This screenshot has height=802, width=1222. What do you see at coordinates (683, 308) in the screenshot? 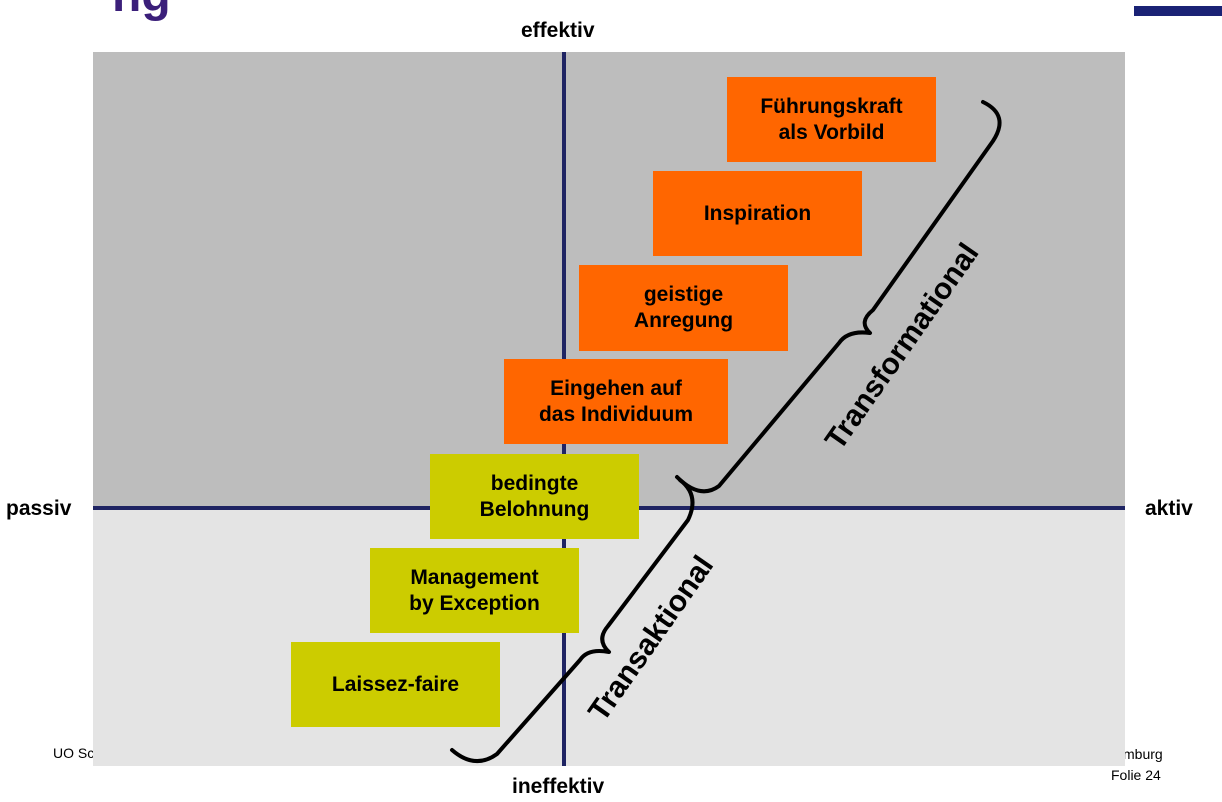
I see `style-box-anregung: geistige Anregung` at bounding box center [683, 308].